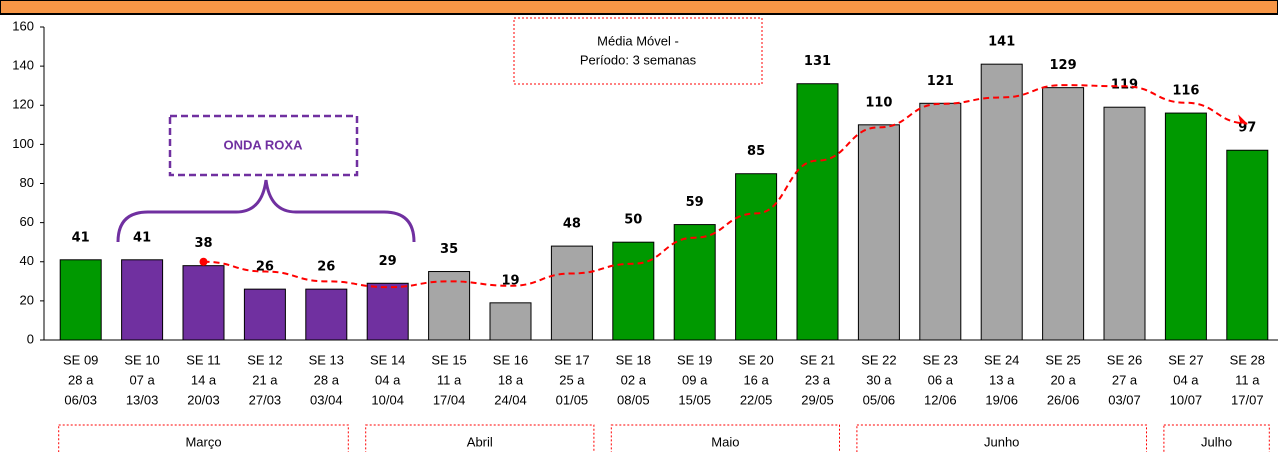 This screenshot has width=1278, height=452. What do you see at coordinates (1001, 359) in the screenshot?
I see `x-tick-label: SE 24` at bounding box center [1001, 359].